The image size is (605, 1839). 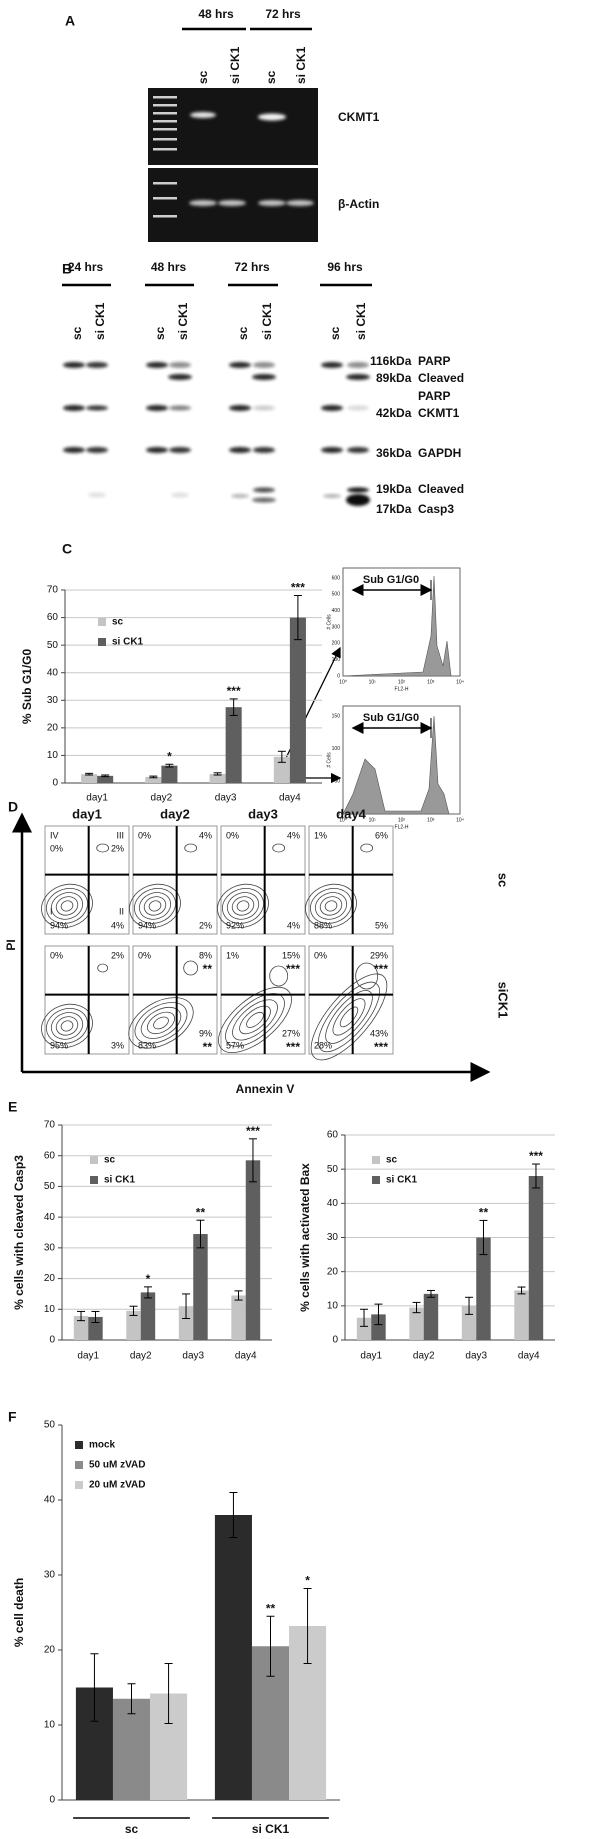 I want to click on x-tick-label: day4, so click(x=290, y=798).